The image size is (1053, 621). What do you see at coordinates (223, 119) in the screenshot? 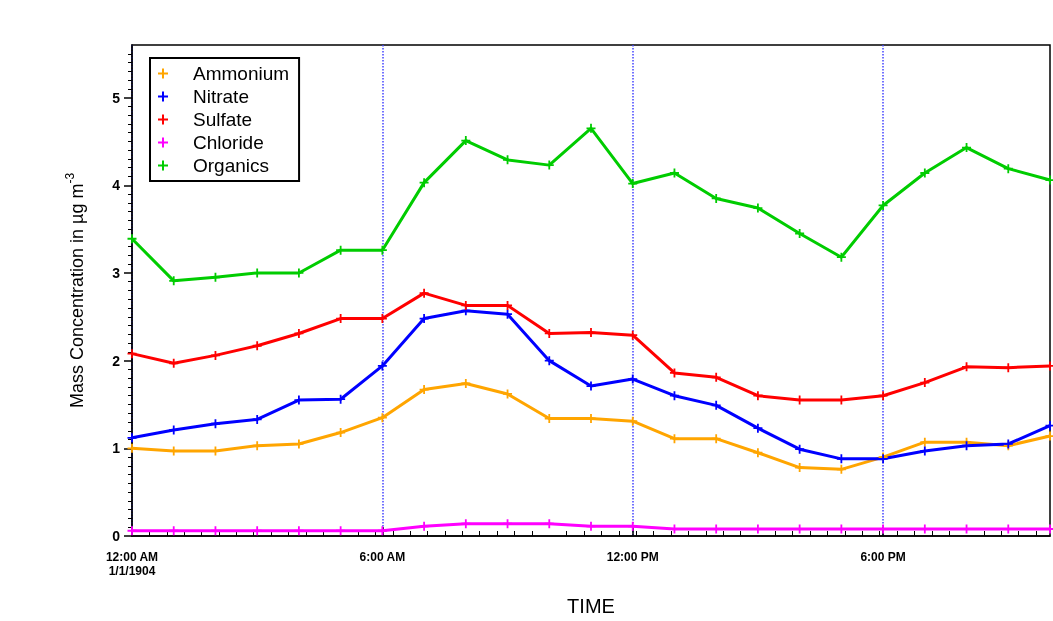
I see `legend-label: Sulfate` at bounding box center [223, 119].